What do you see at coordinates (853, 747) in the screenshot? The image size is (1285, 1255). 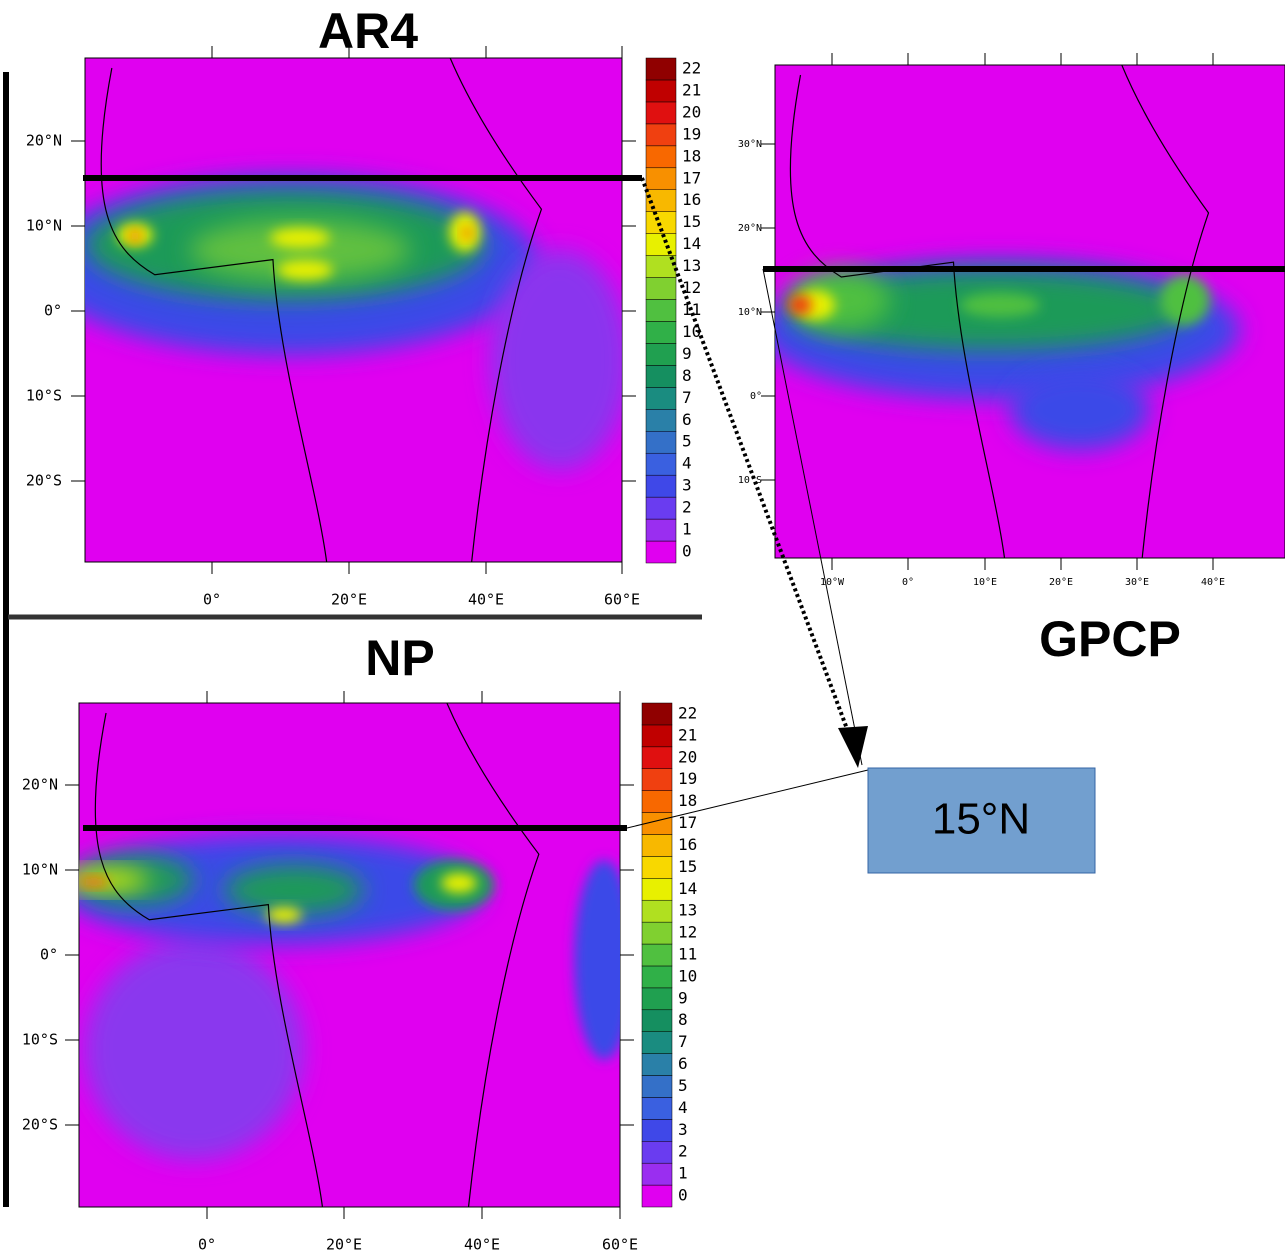 I see `arrow-head` at bounding box center [853, 747].